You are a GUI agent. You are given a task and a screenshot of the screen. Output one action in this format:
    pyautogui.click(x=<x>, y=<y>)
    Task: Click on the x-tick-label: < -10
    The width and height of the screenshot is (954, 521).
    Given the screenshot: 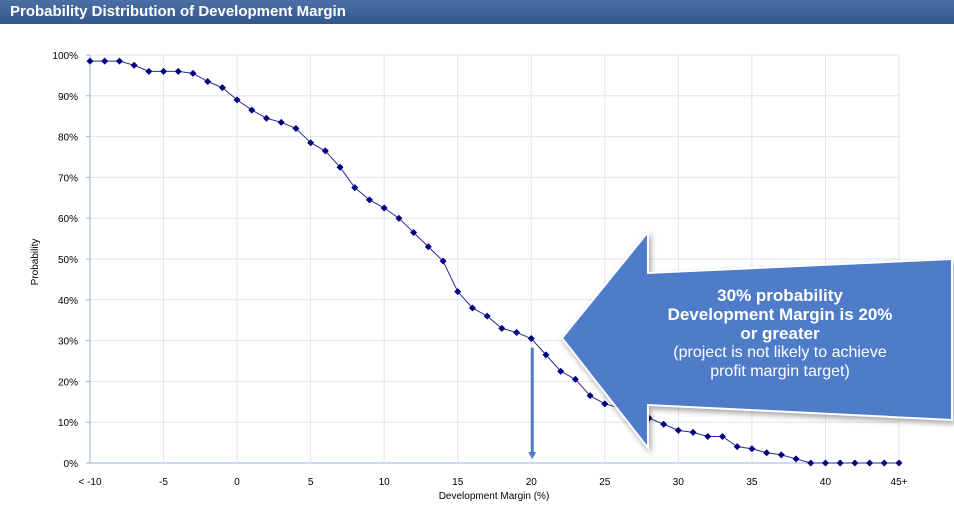 What is the action you would take?
    pyautogui.click(x=90, y=482)
    